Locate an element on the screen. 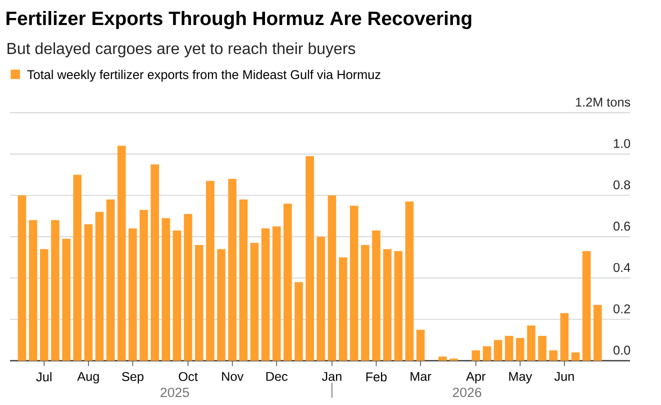 The width and height of the screenshot is (661, 405). y-tick-label: 1.2M tons is located at coordinates (603, 102).